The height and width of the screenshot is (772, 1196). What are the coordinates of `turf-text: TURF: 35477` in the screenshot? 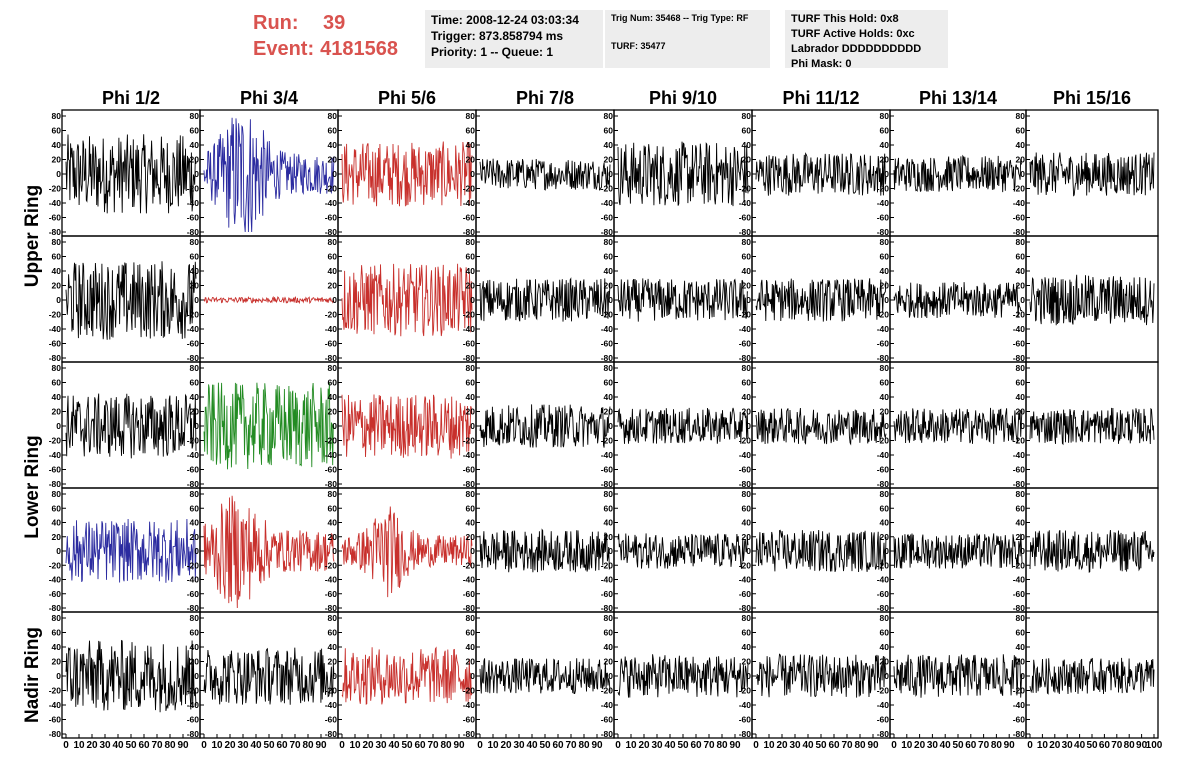 It's located at (638, 46).